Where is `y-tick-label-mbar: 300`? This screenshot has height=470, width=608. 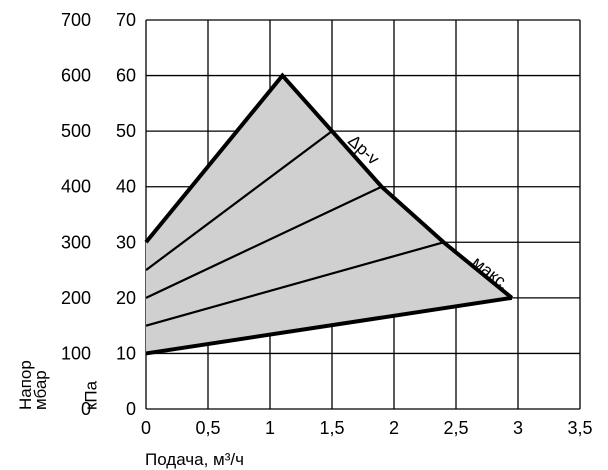 y-tick-label-mbar: 300 is located at coordinates (76, 242).